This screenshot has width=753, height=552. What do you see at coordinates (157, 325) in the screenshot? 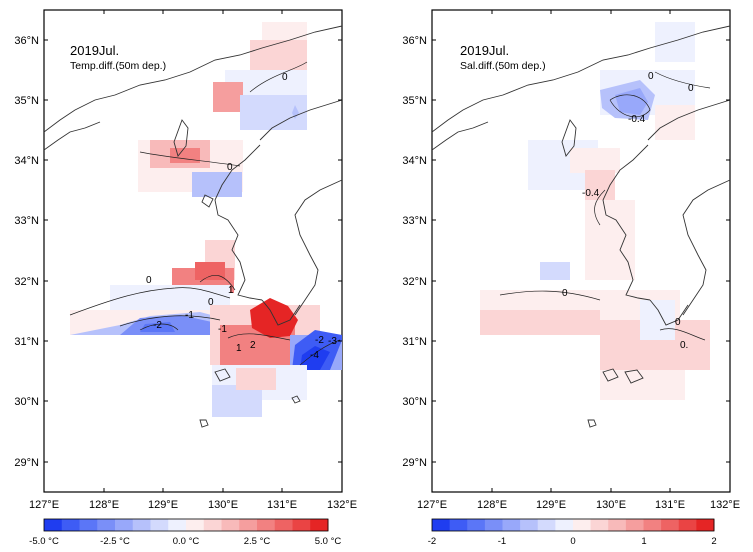
I see `temp-contour-label: -2` at bounding box center [157, 325].